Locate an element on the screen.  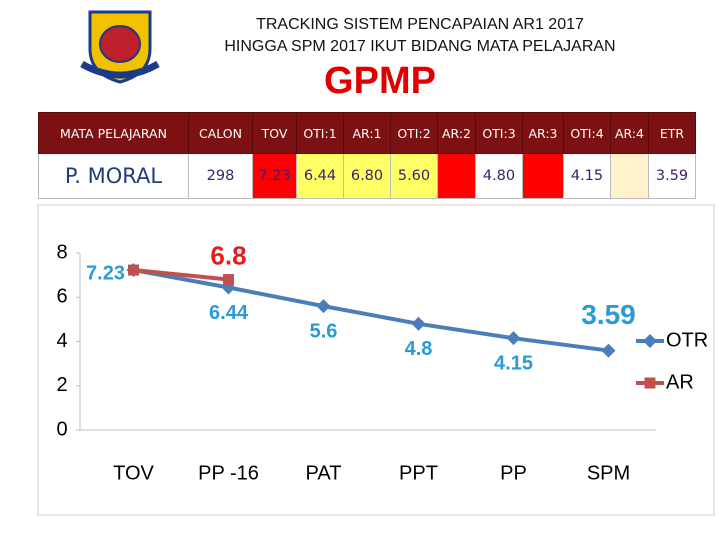
data-label: 3.59 is located at coordinates (608, 314).